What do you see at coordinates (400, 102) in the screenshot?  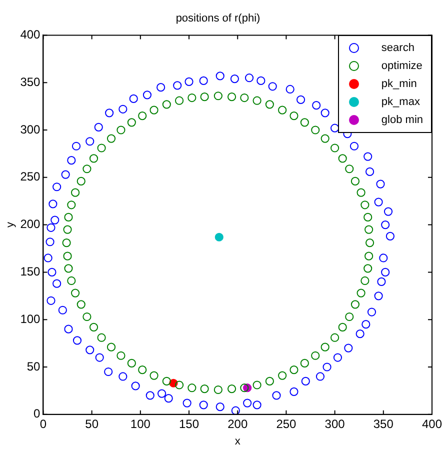 I see `legend-label: pk_max` at bounding box center [400, 102].